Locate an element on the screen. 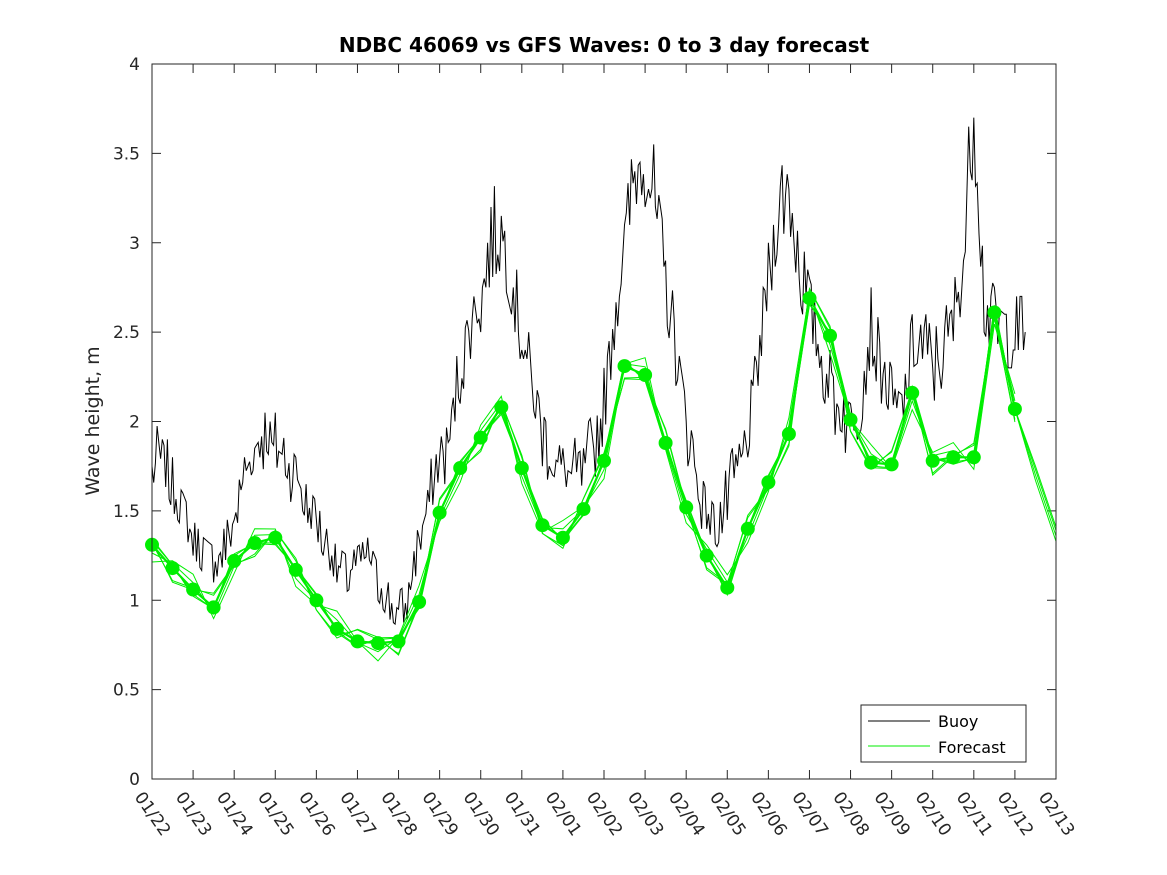 This screenshot has height=875, width=1167. x-tick-label: 01/27 is located at coordinates (357, 814).